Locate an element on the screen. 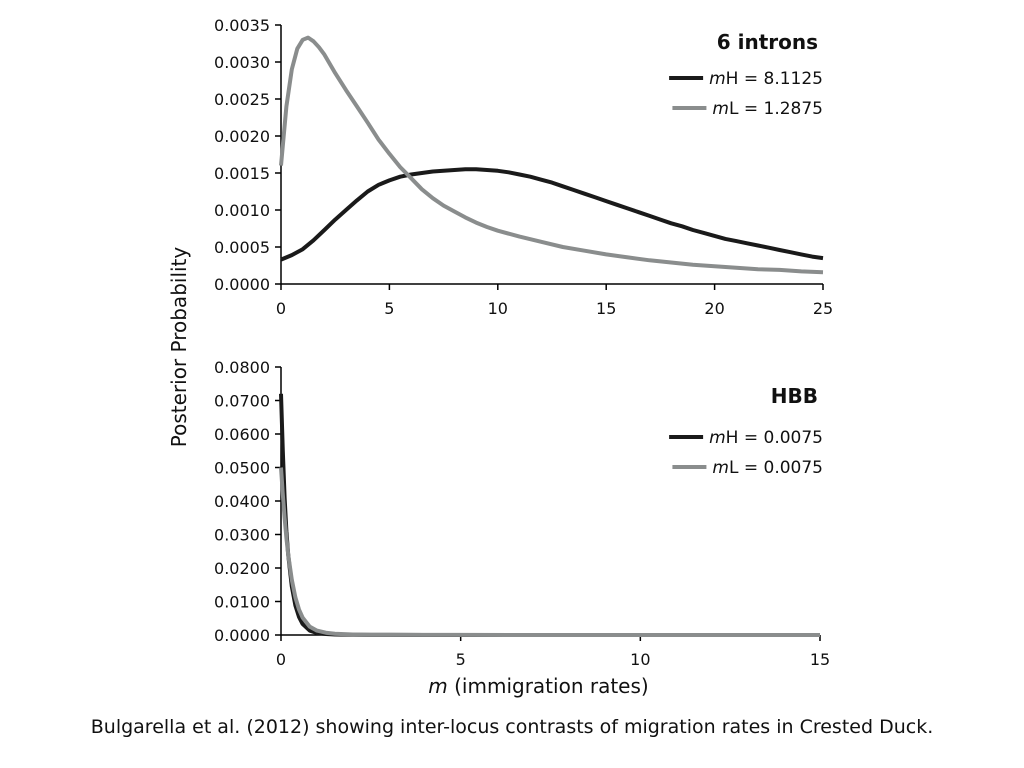  series-line-mH is located at coordinates (552, 214).